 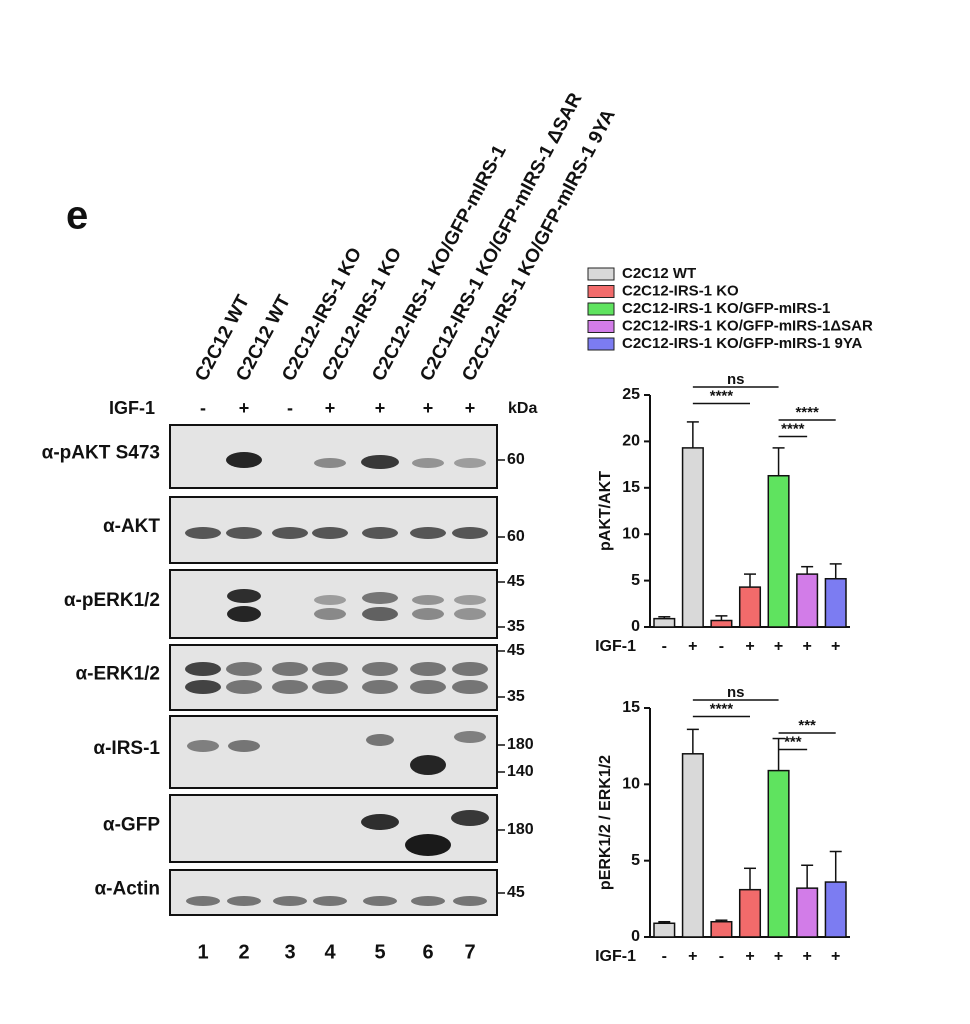 What do you see at coordinates (243, 952) in the screenshot?
I see `lane-number: 2` at bounding box center [243, 952].